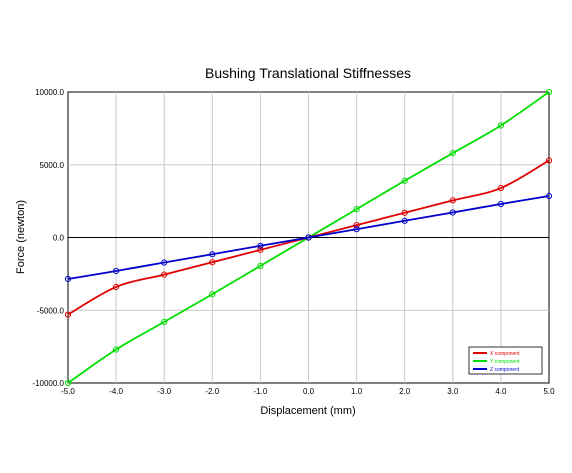 Image resolution: width=572 pixels, height=473 pixels. Describe the element at coordinates (261, 391) in the screenshot. I see `x-tick-label: -1.0` at that location.